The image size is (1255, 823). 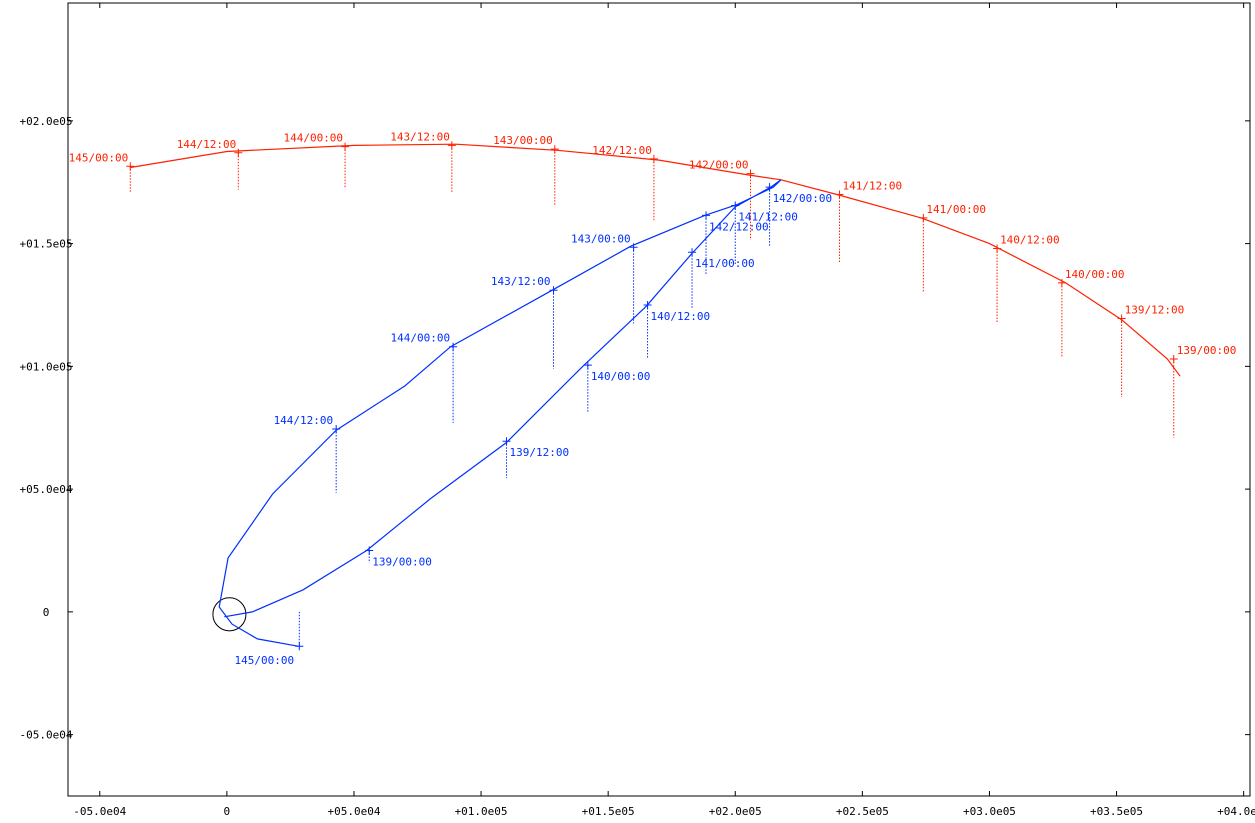 What do you see at coordinates (353, 811) in the screenshot?
I see `x-tick-label: +05.0e04` at bounding box center [353, 811].